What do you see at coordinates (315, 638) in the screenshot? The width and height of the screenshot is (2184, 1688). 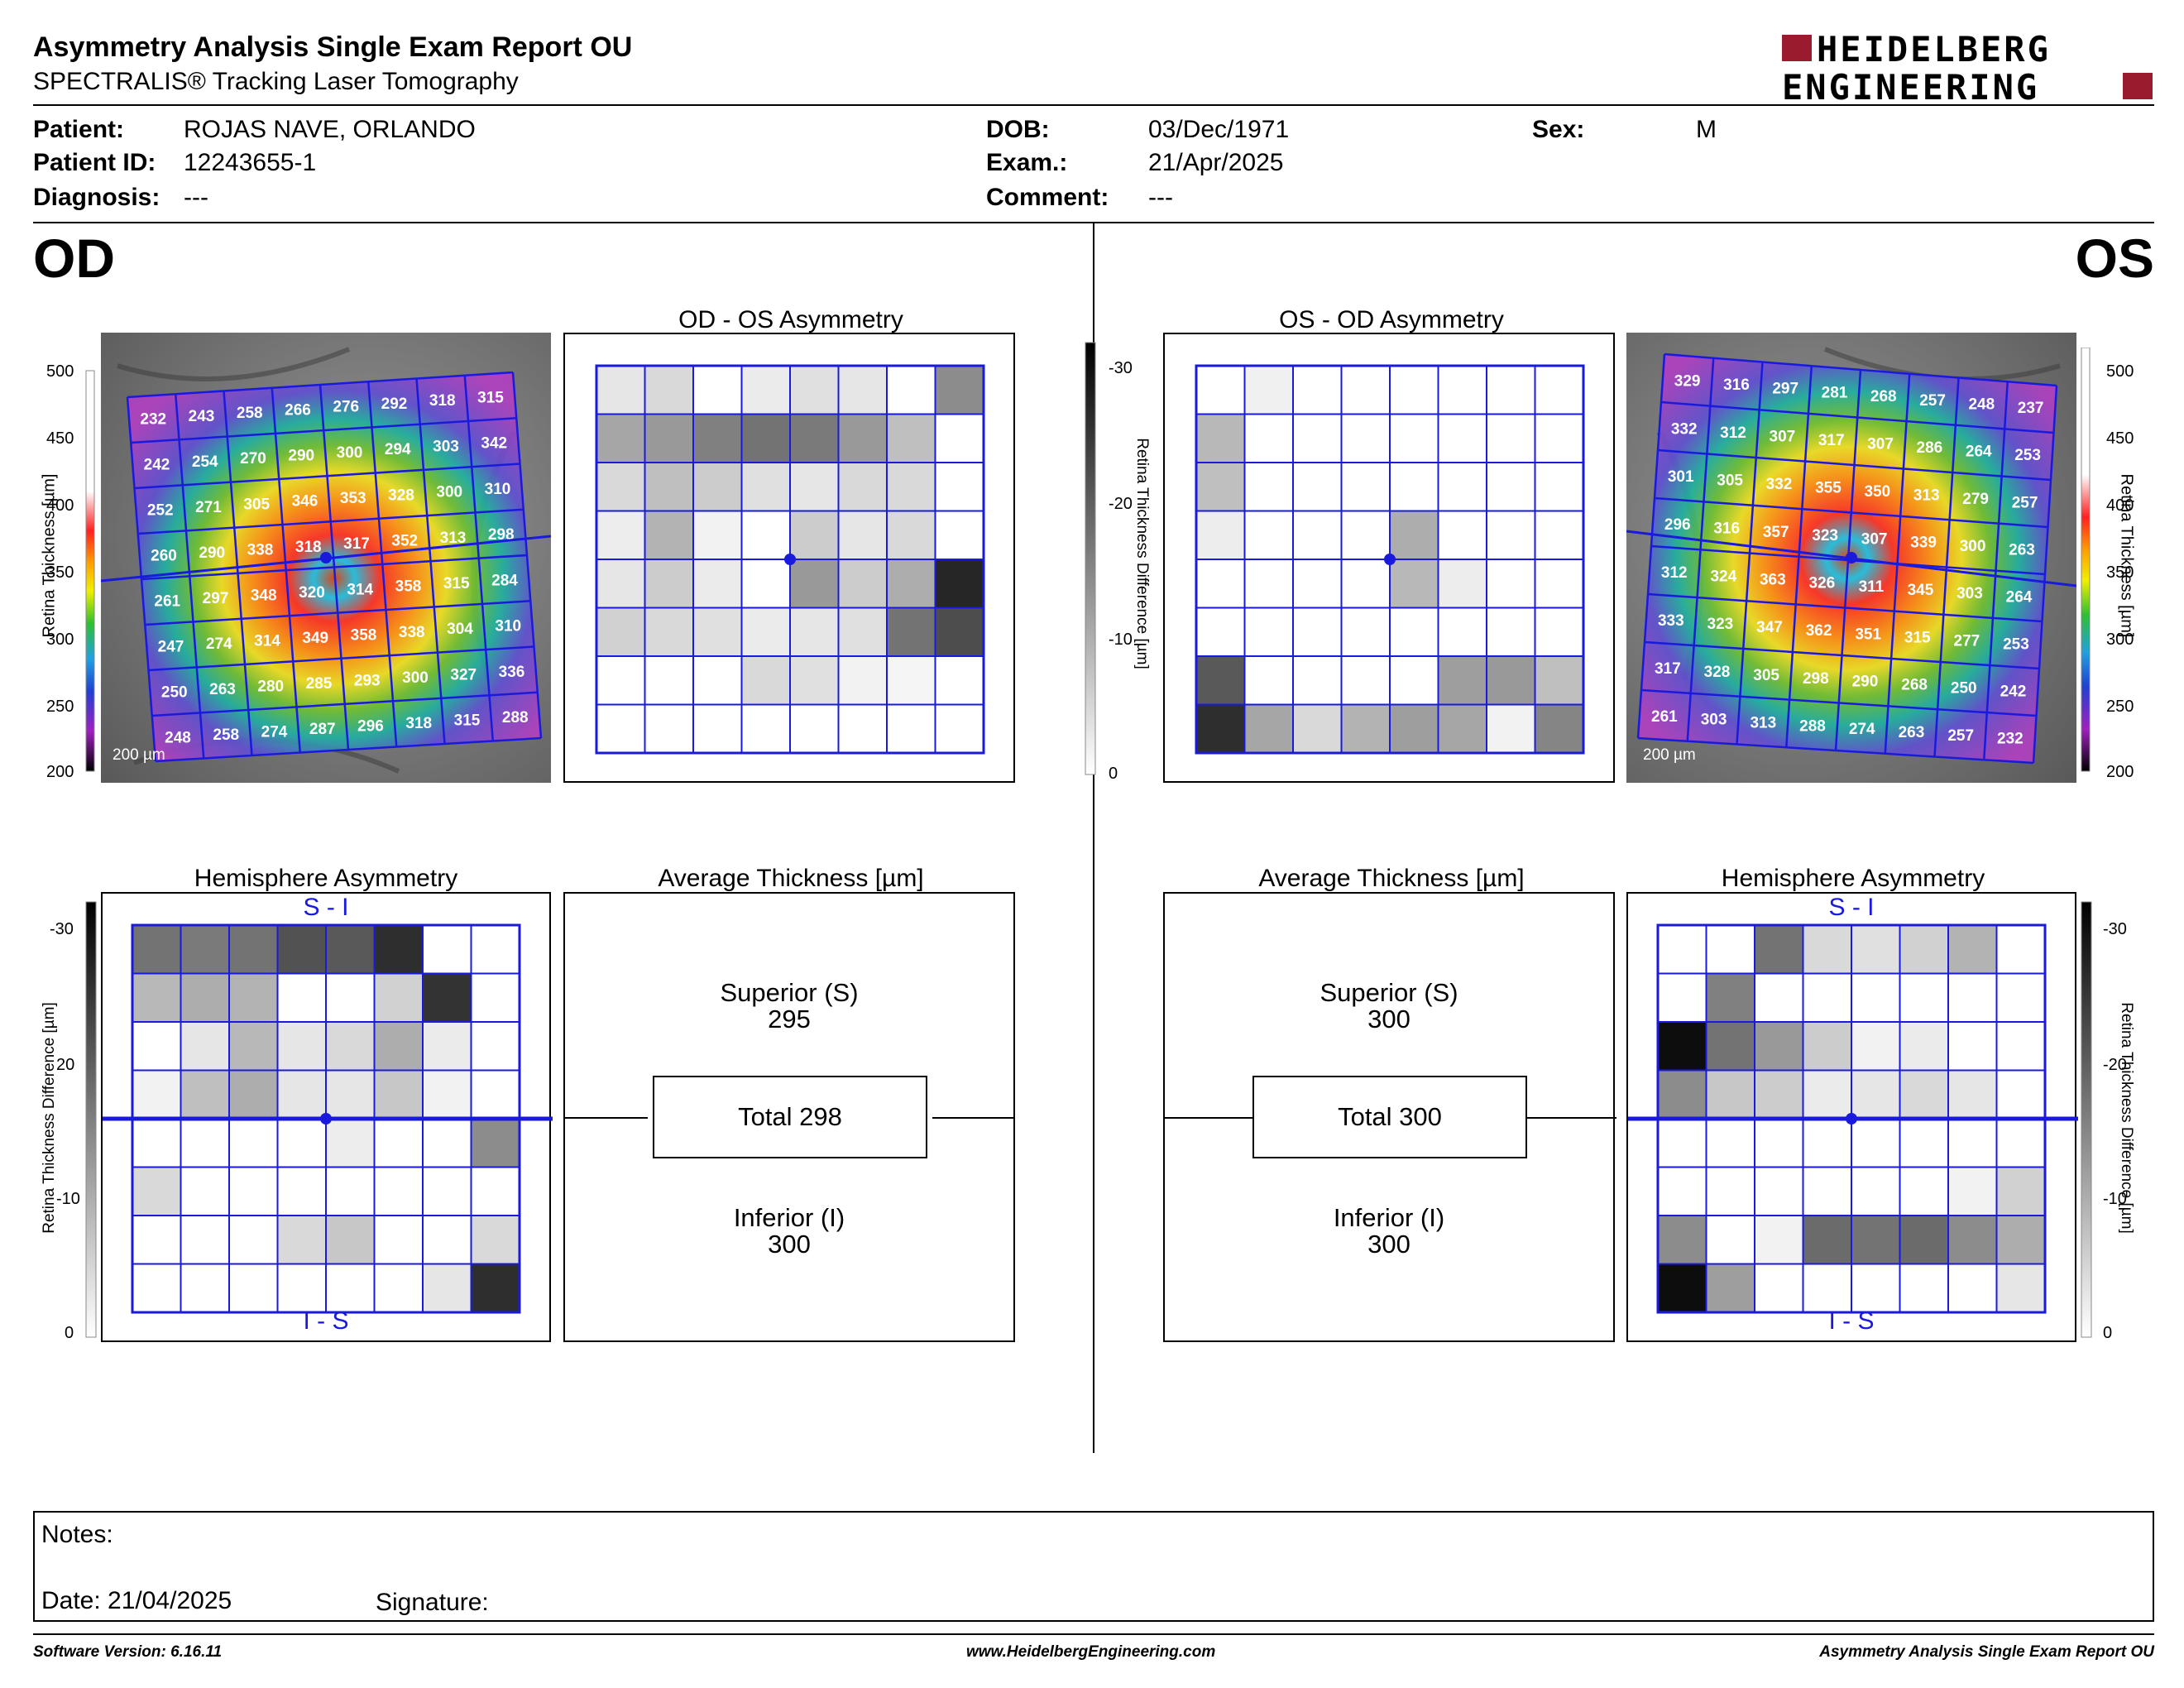 I see `thickness-value: 349` at bounding box center [315, 638].